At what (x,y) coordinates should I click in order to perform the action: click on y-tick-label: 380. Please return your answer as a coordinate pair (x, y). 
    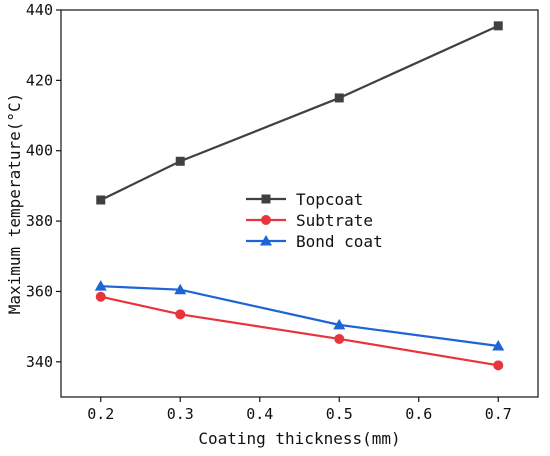
    Looking at the image, I should click on (39, 221).